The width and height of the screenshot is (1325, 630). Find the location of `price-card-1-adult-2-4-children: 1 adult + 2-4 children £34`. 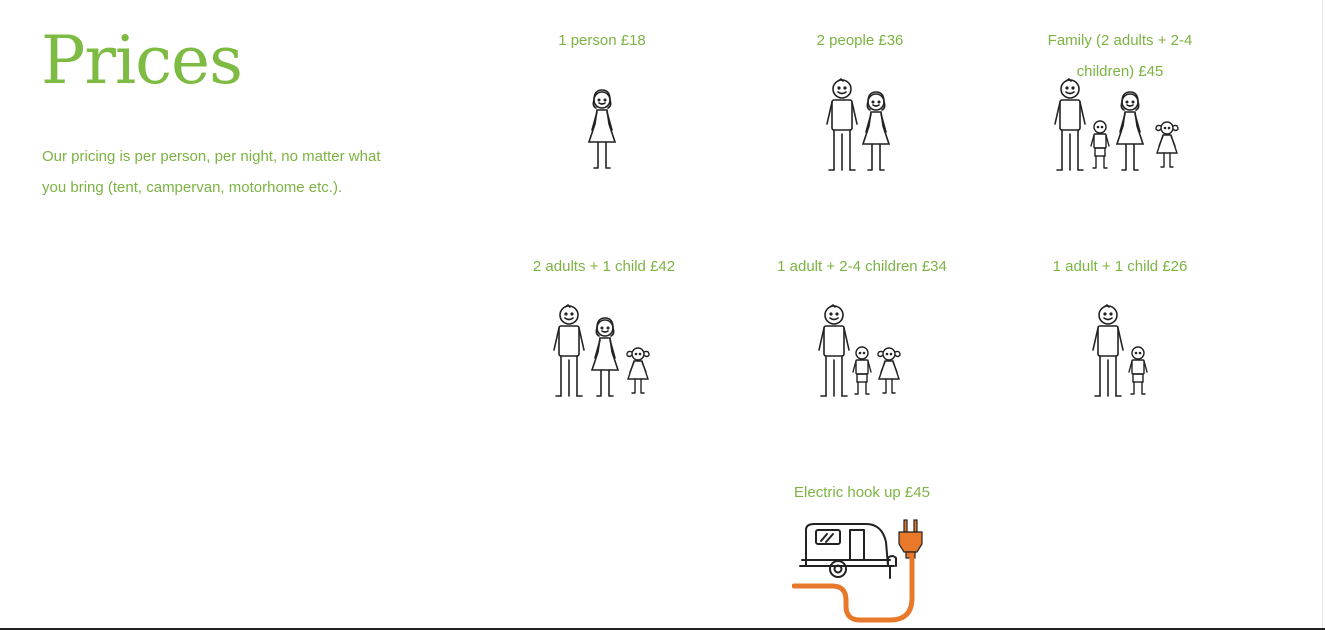

price-card-1-adult-2-4-children: 1 adult + 2-4 children £34 is located at coordinates (862, 325).